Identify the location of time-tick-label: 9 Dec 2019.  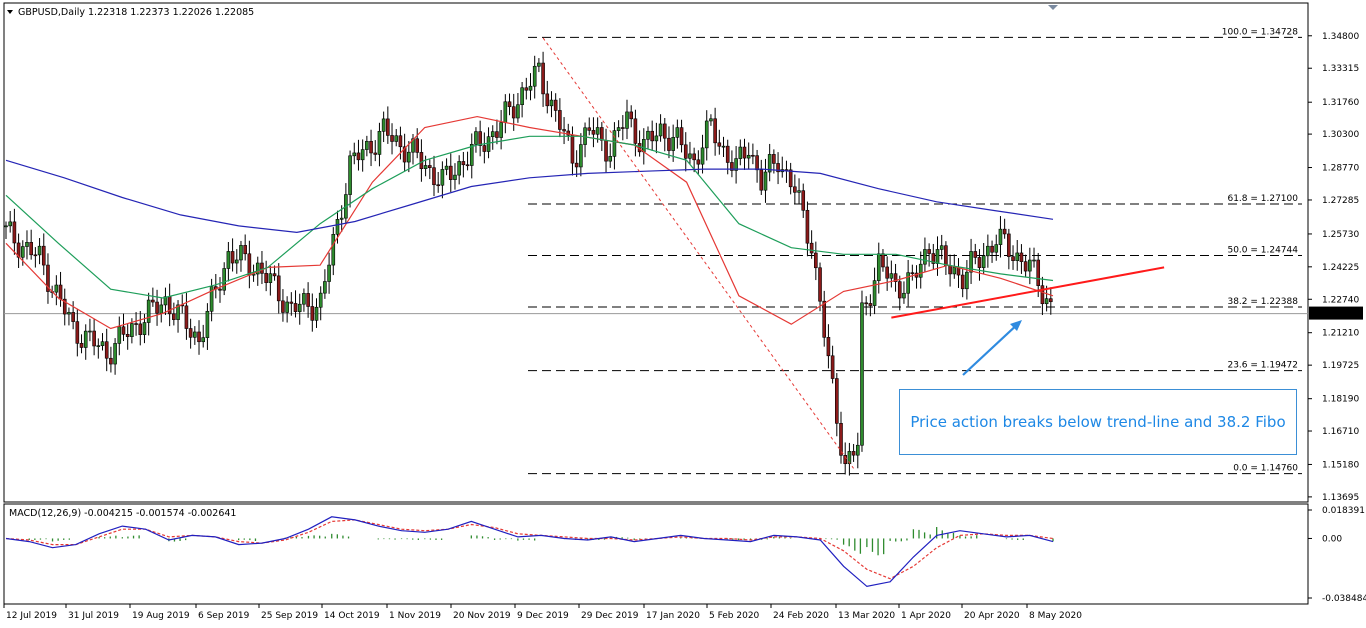
(543, 616).